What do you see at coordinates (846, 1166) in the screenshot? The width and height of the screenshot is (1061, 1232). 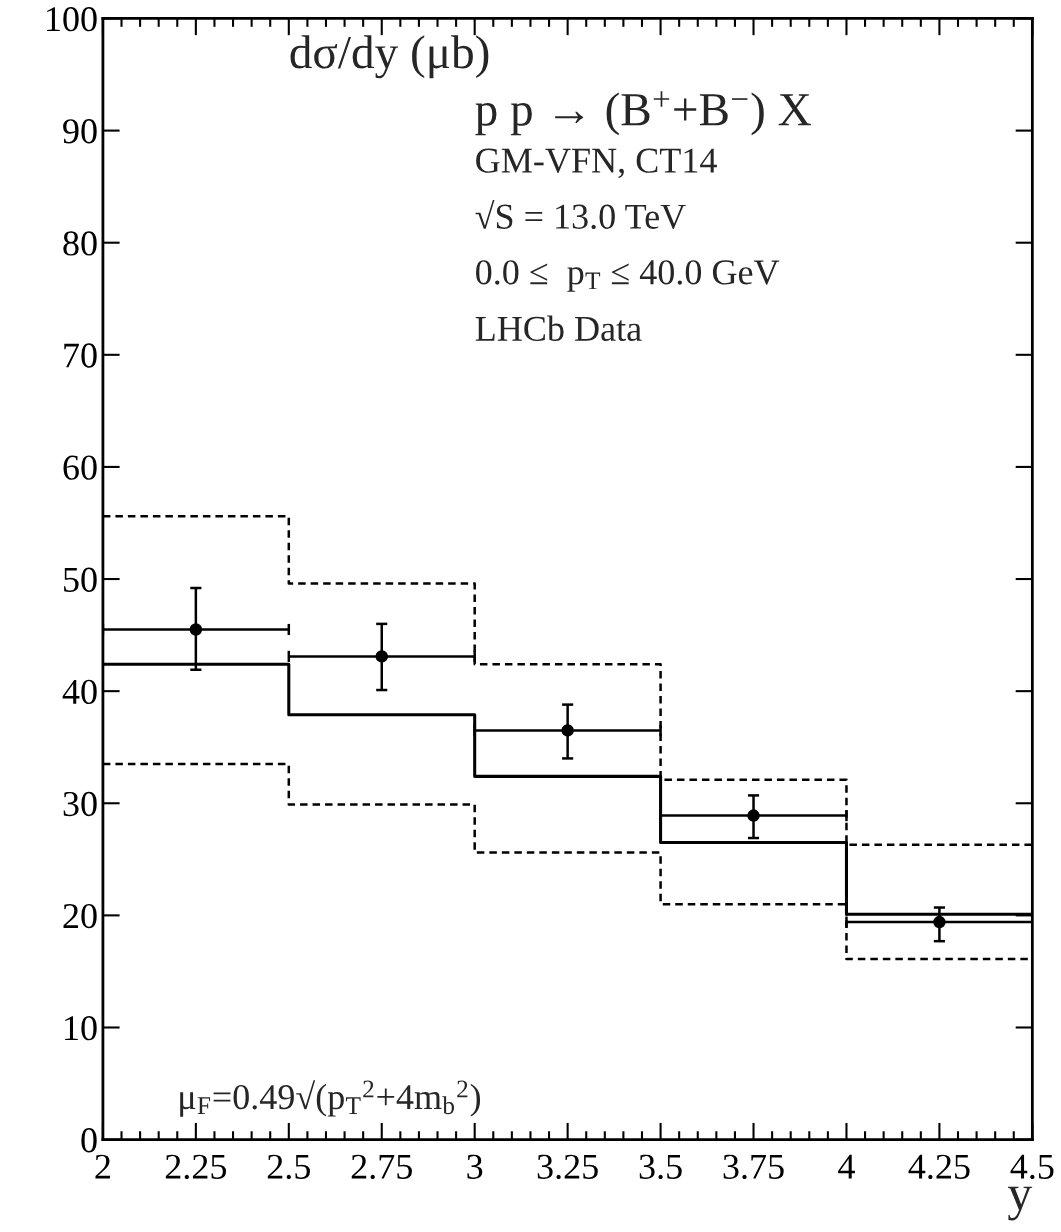 I see `x-tick-label: 4` at bounding box center [846, 1166].